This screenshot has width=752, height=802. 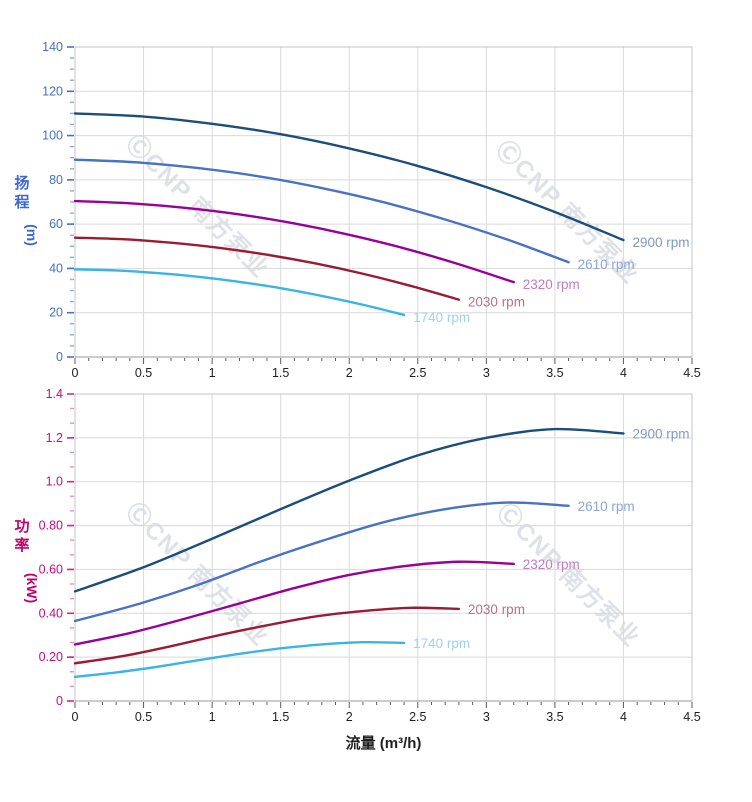 I want to click on power-chart-x-tick-label: 3, so click(x=486, y=717).